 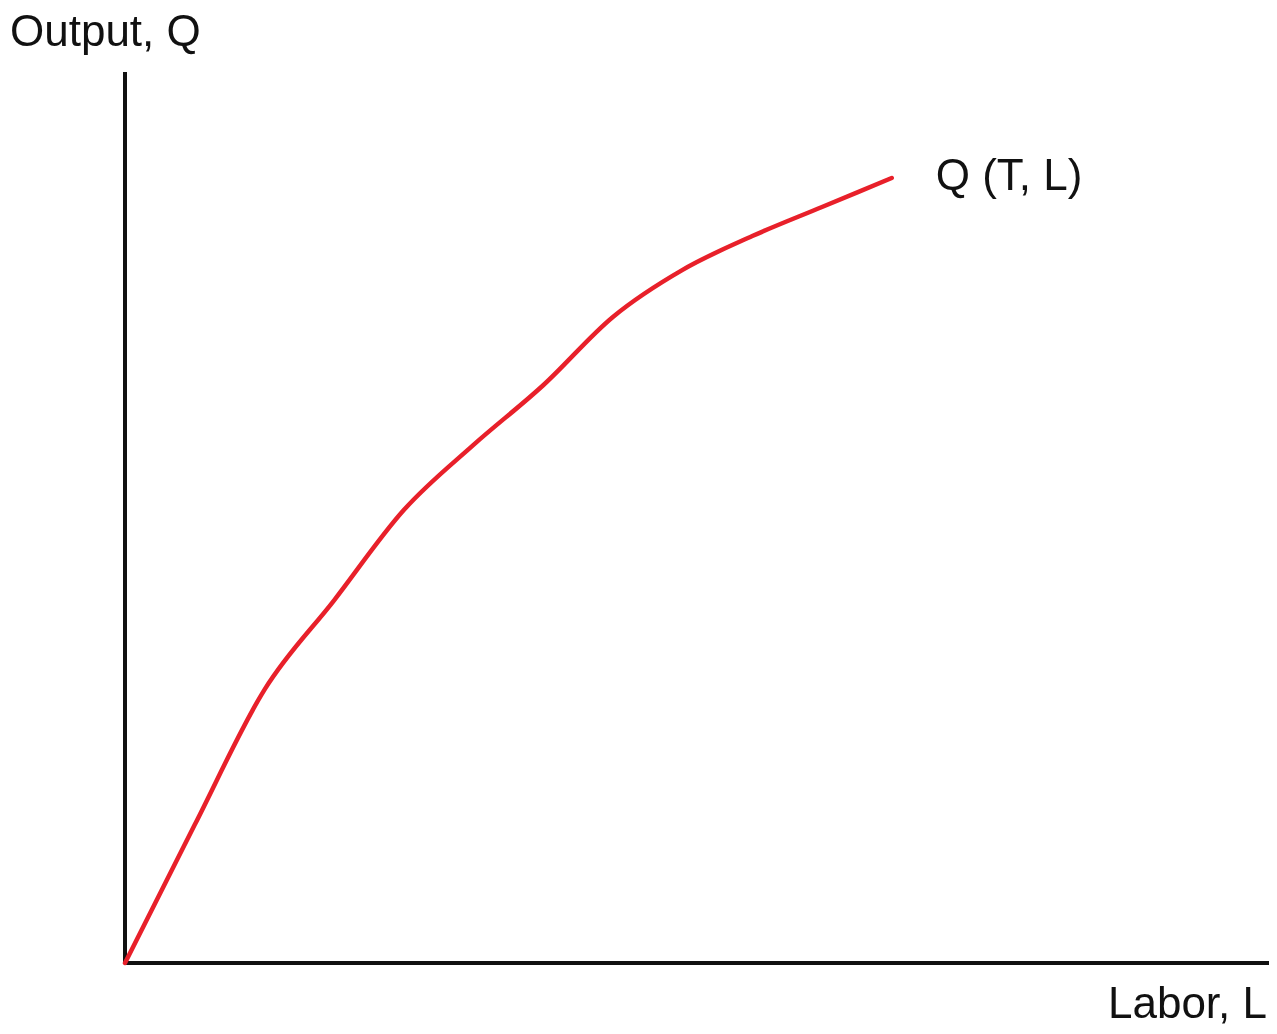 I want to click on x-axis-title: Labor, L, so click(x=1187, y=1002).